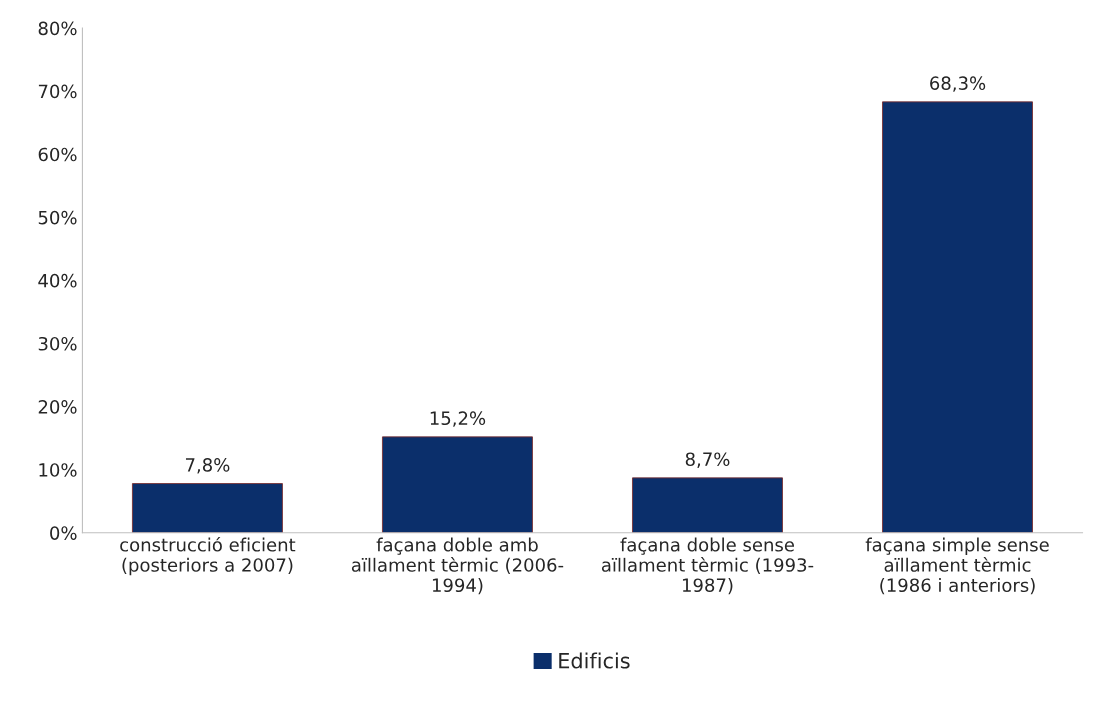 This screenshot has width=1099, height=701. I want to click on y-tick-label: 50%, so click(57, 217).